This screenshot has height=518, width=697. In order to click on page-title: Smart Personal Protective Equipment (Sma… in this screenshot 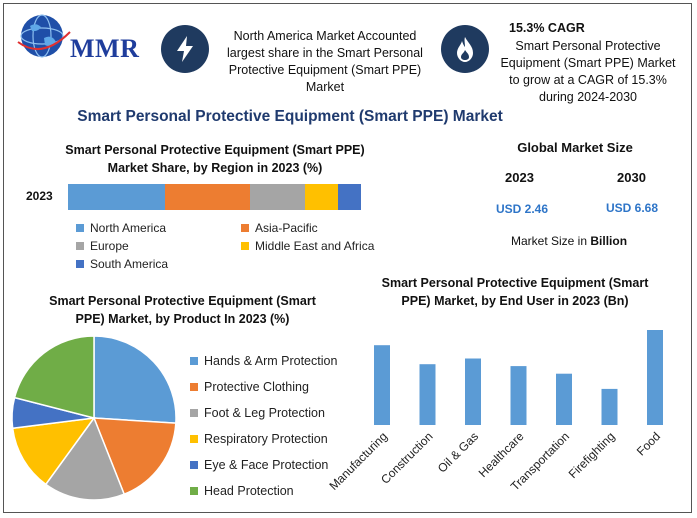, I will do `click(290, 116)`.